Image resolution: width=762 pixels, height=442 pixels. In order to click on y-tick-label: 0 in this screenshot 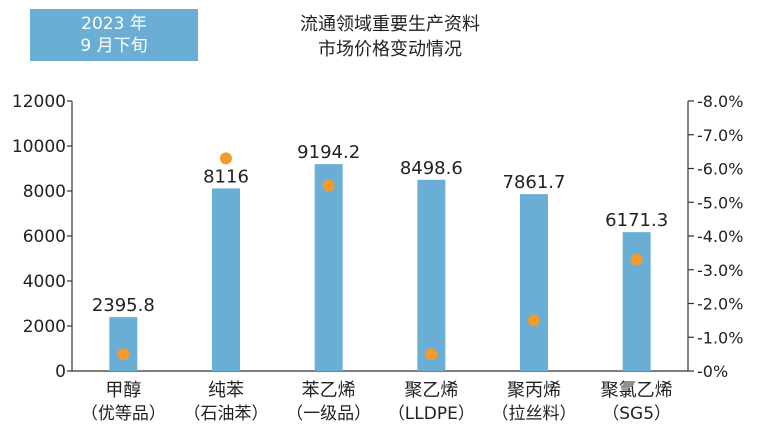, I will do `click(60, 372)`.